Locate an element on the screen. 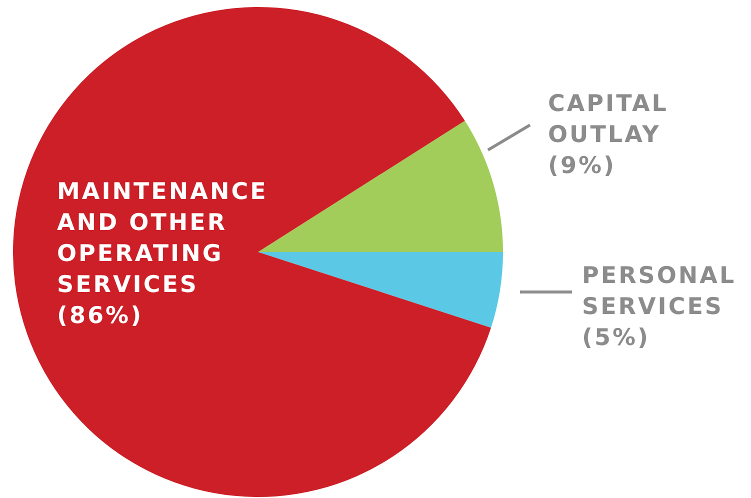  slice-label: PERSONAL SERVICES is located at coordinates (659, 291).